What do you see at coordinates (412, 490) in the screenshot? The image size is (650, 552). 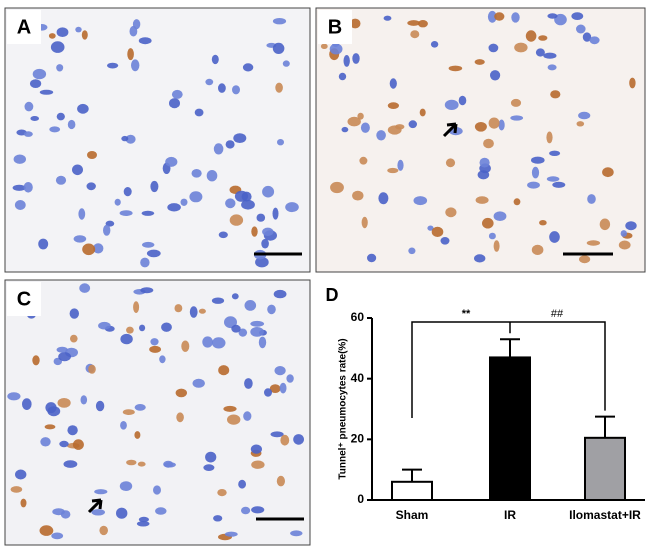 I see `bar` at bounding box center [412, 490].